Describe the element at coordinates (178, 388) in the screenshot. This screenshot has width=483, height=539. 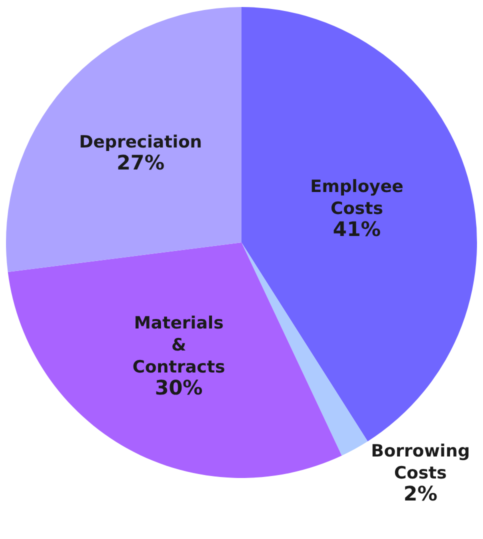
I see `data-label: 30%` at that location.